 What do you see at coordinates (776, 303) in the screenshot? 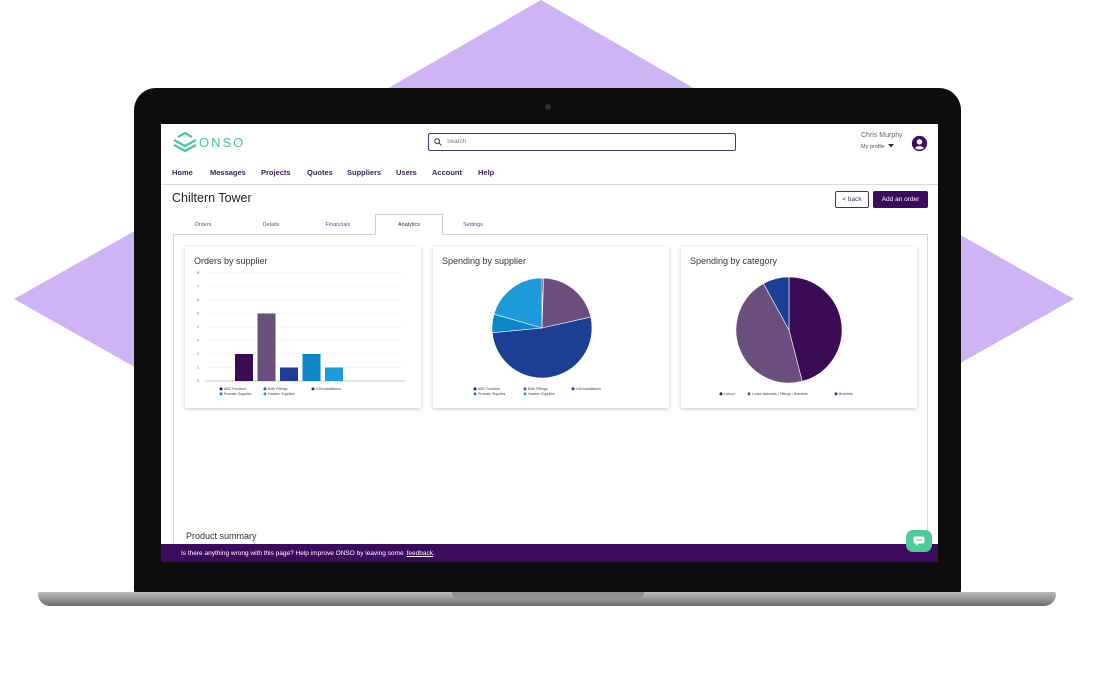
I see `slice-brackets` at bounding box center [776, 303].